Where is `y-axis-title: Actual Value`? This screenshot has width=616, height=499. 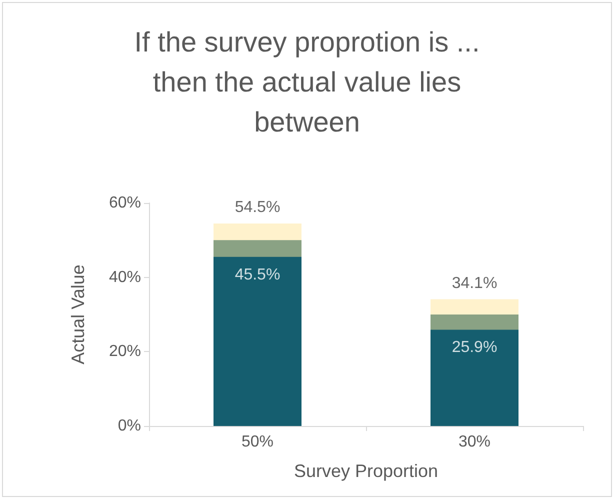 y-axis-title: Actual Value is located at coordinates (78, 314).